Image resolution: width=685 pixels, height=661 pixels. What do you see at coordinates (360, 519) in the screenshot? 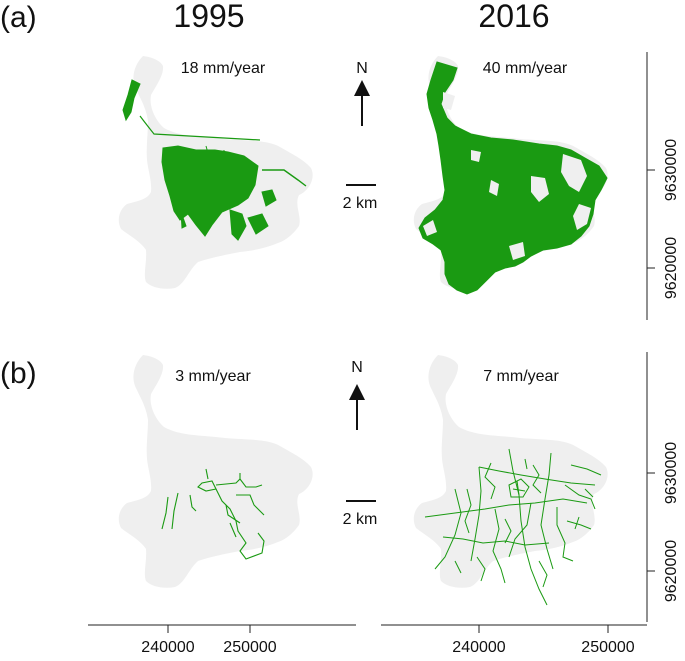
I see `scale-label-b: 2 km` at bounding box center [360, 519].